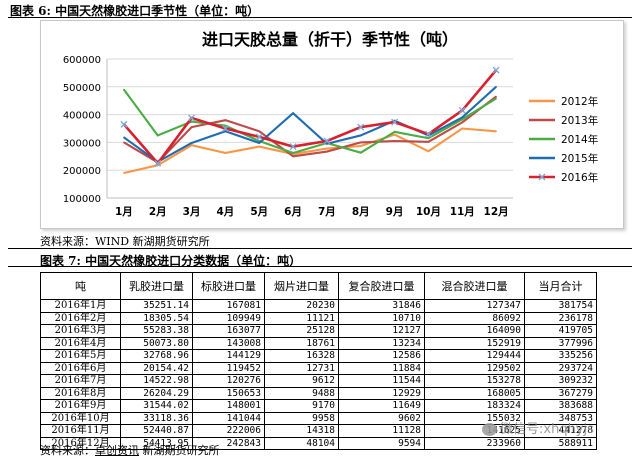  I want to click on value-cell: 12127, so click(381, 331).